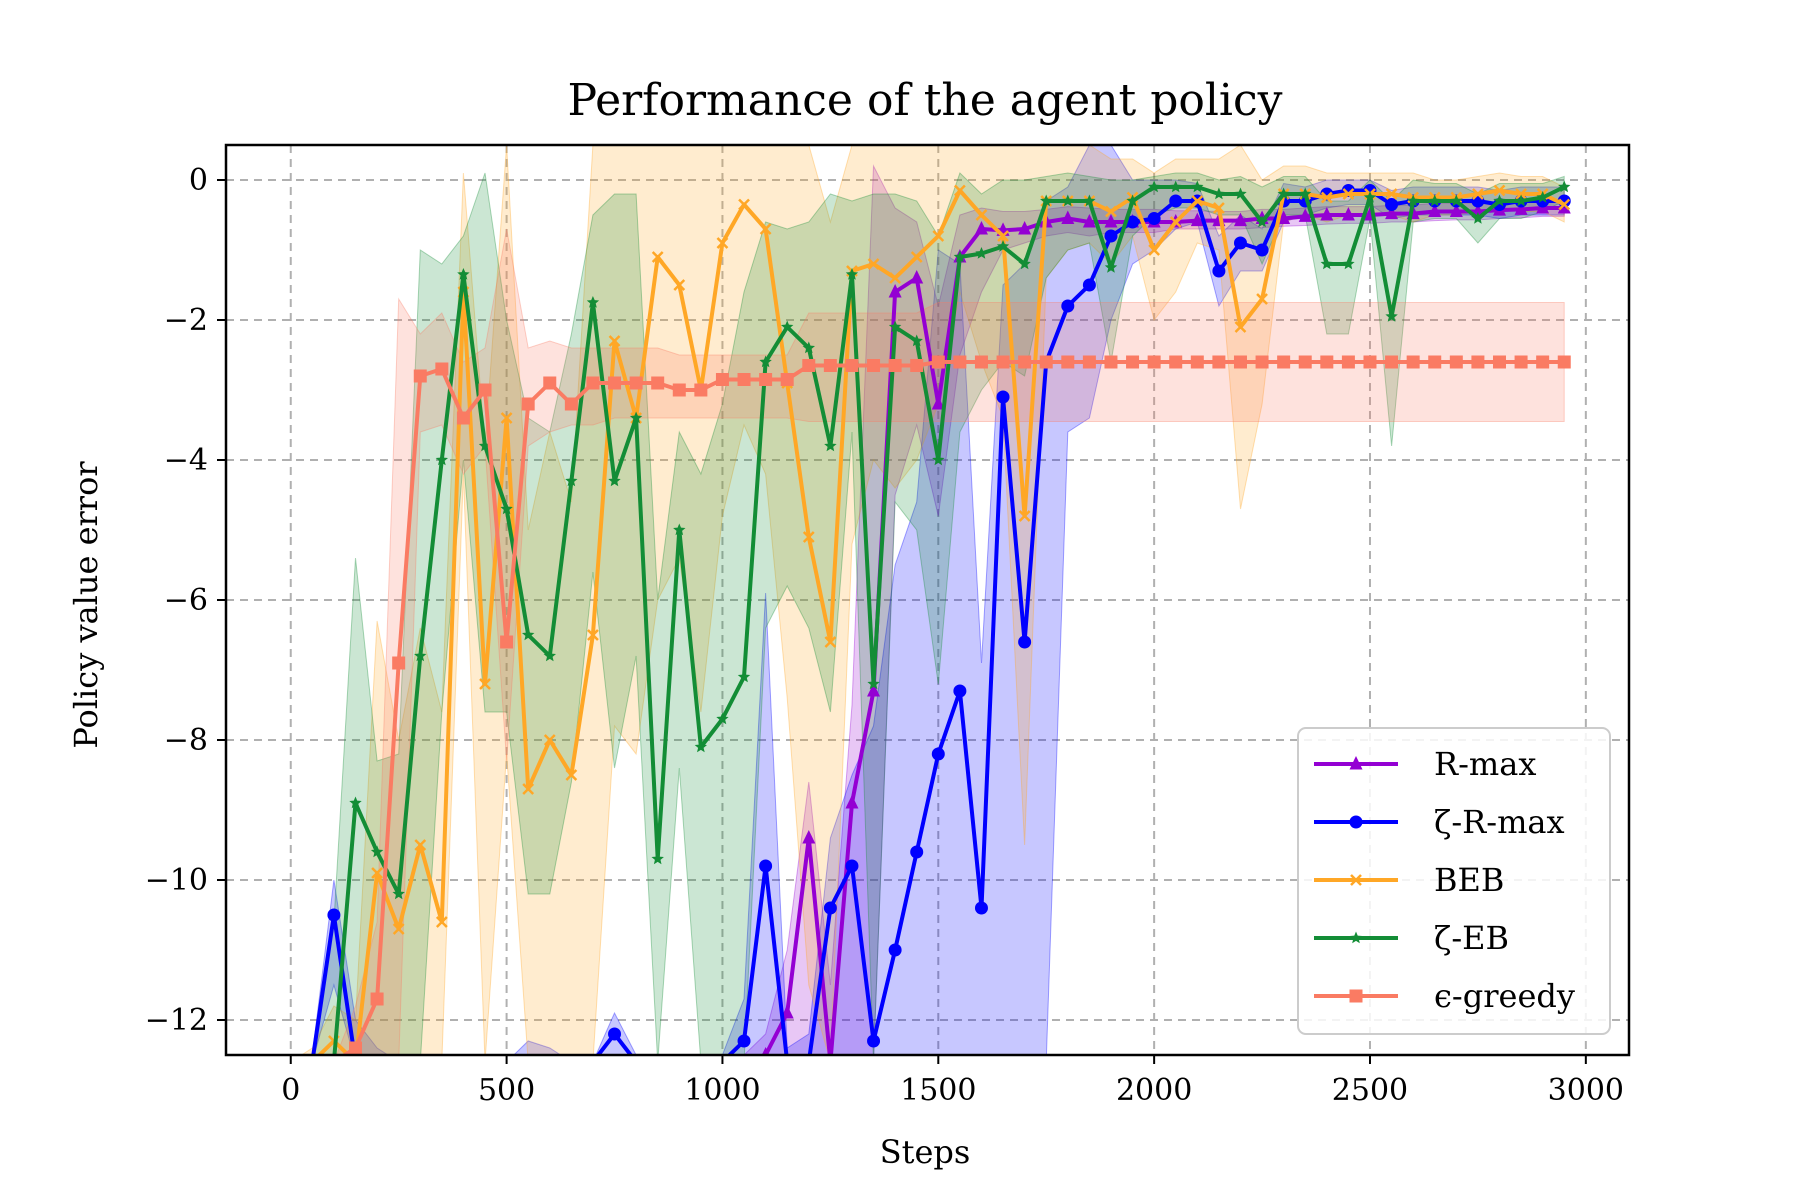  Describe the element at coordinates (176, 1020) in the screenshot. I see `y-tick-label: −12` at that location.